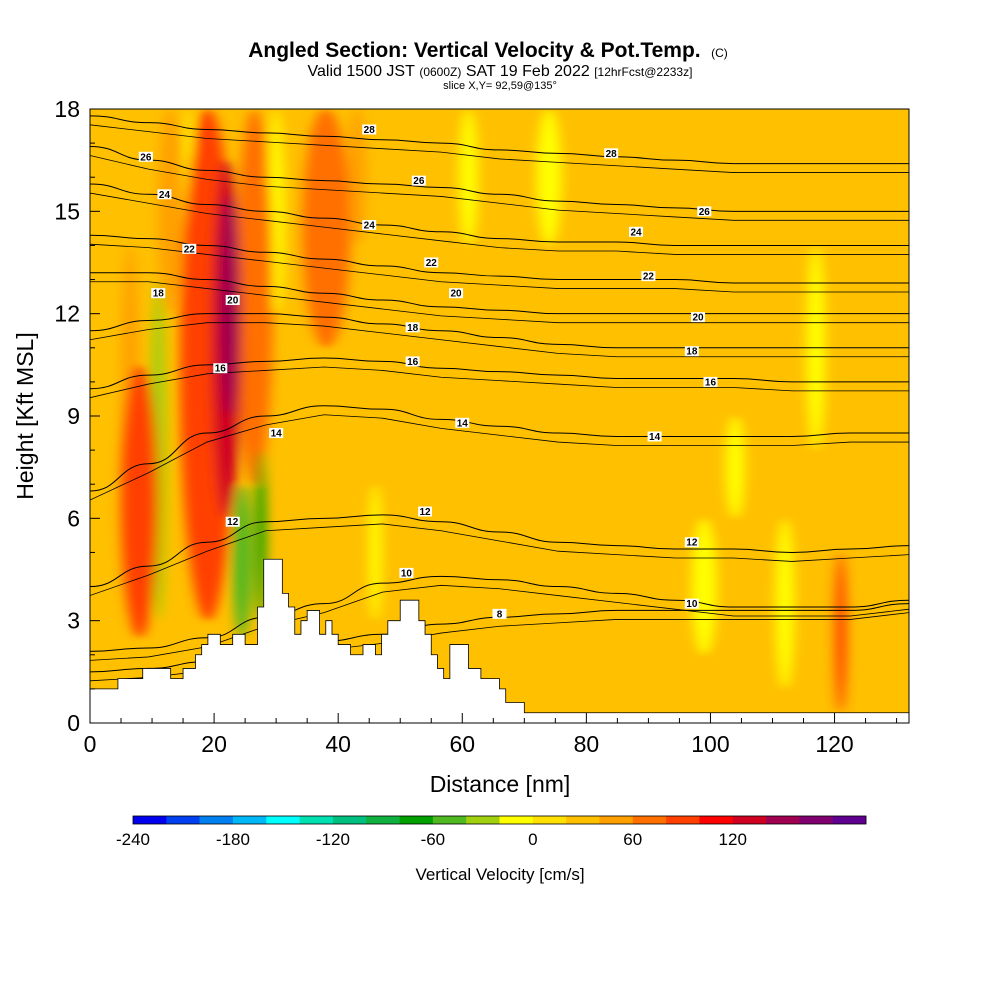 The image size is (1000, 1000). I want to click on colorbar-tick--180: -180, so click(233, 839).